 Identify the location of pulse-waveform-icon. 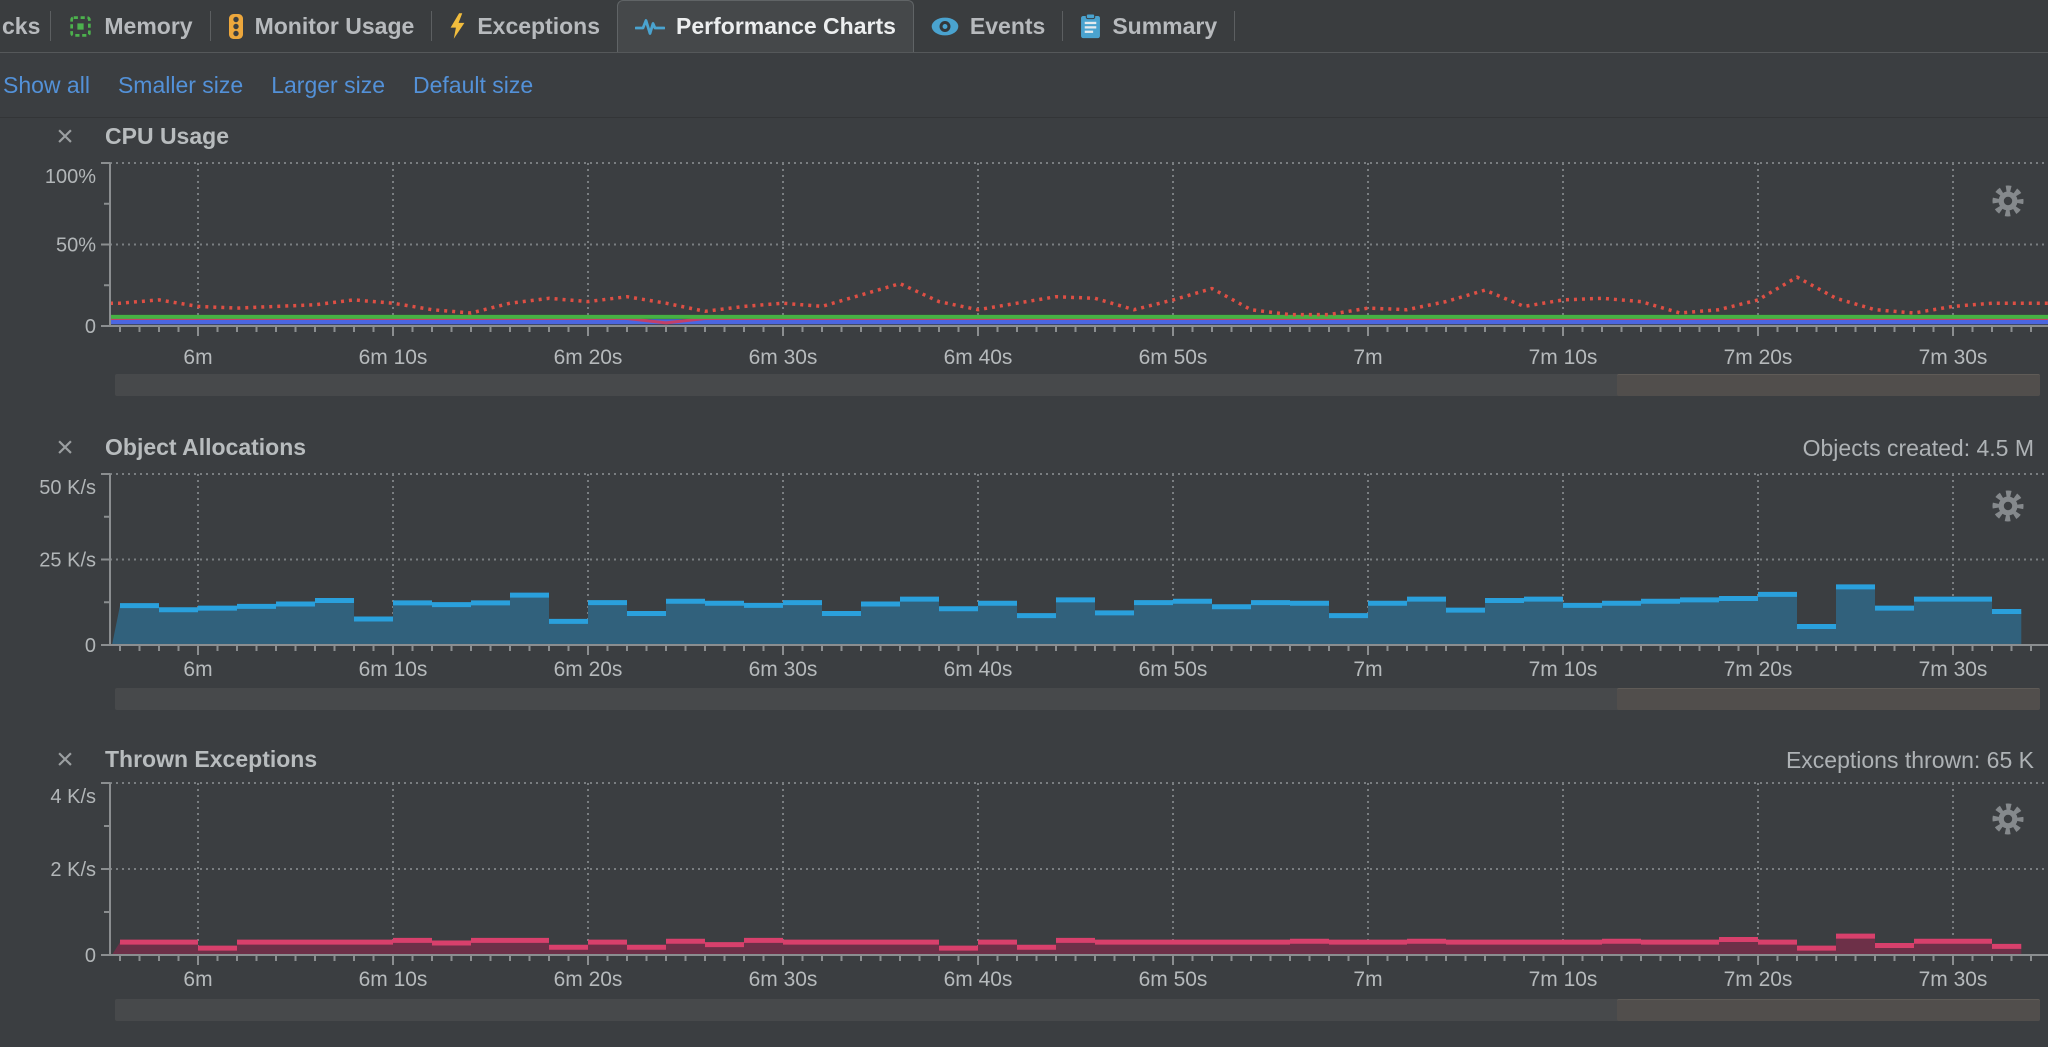
(650, 26).